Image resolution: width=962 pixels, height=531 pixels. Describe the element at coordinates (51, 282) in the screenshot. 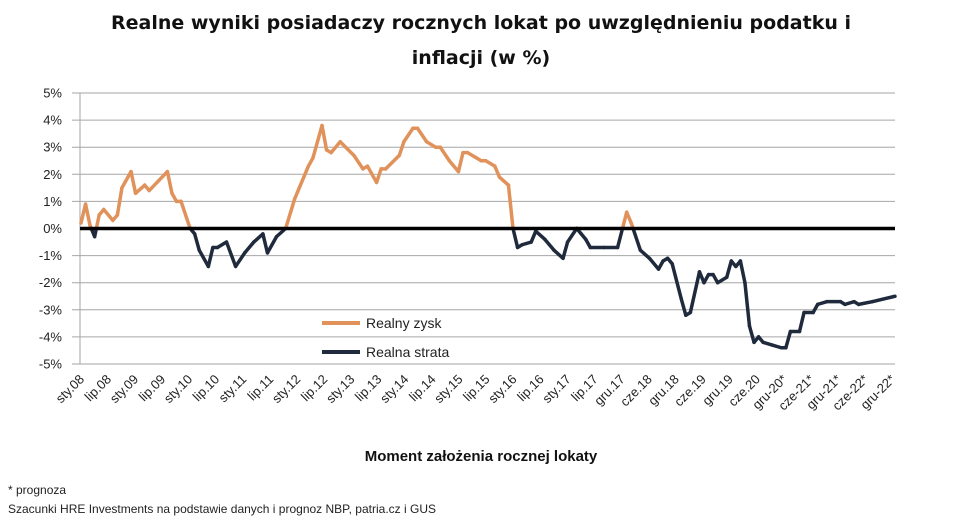

I see `y-tick-label: -2%` at that location.